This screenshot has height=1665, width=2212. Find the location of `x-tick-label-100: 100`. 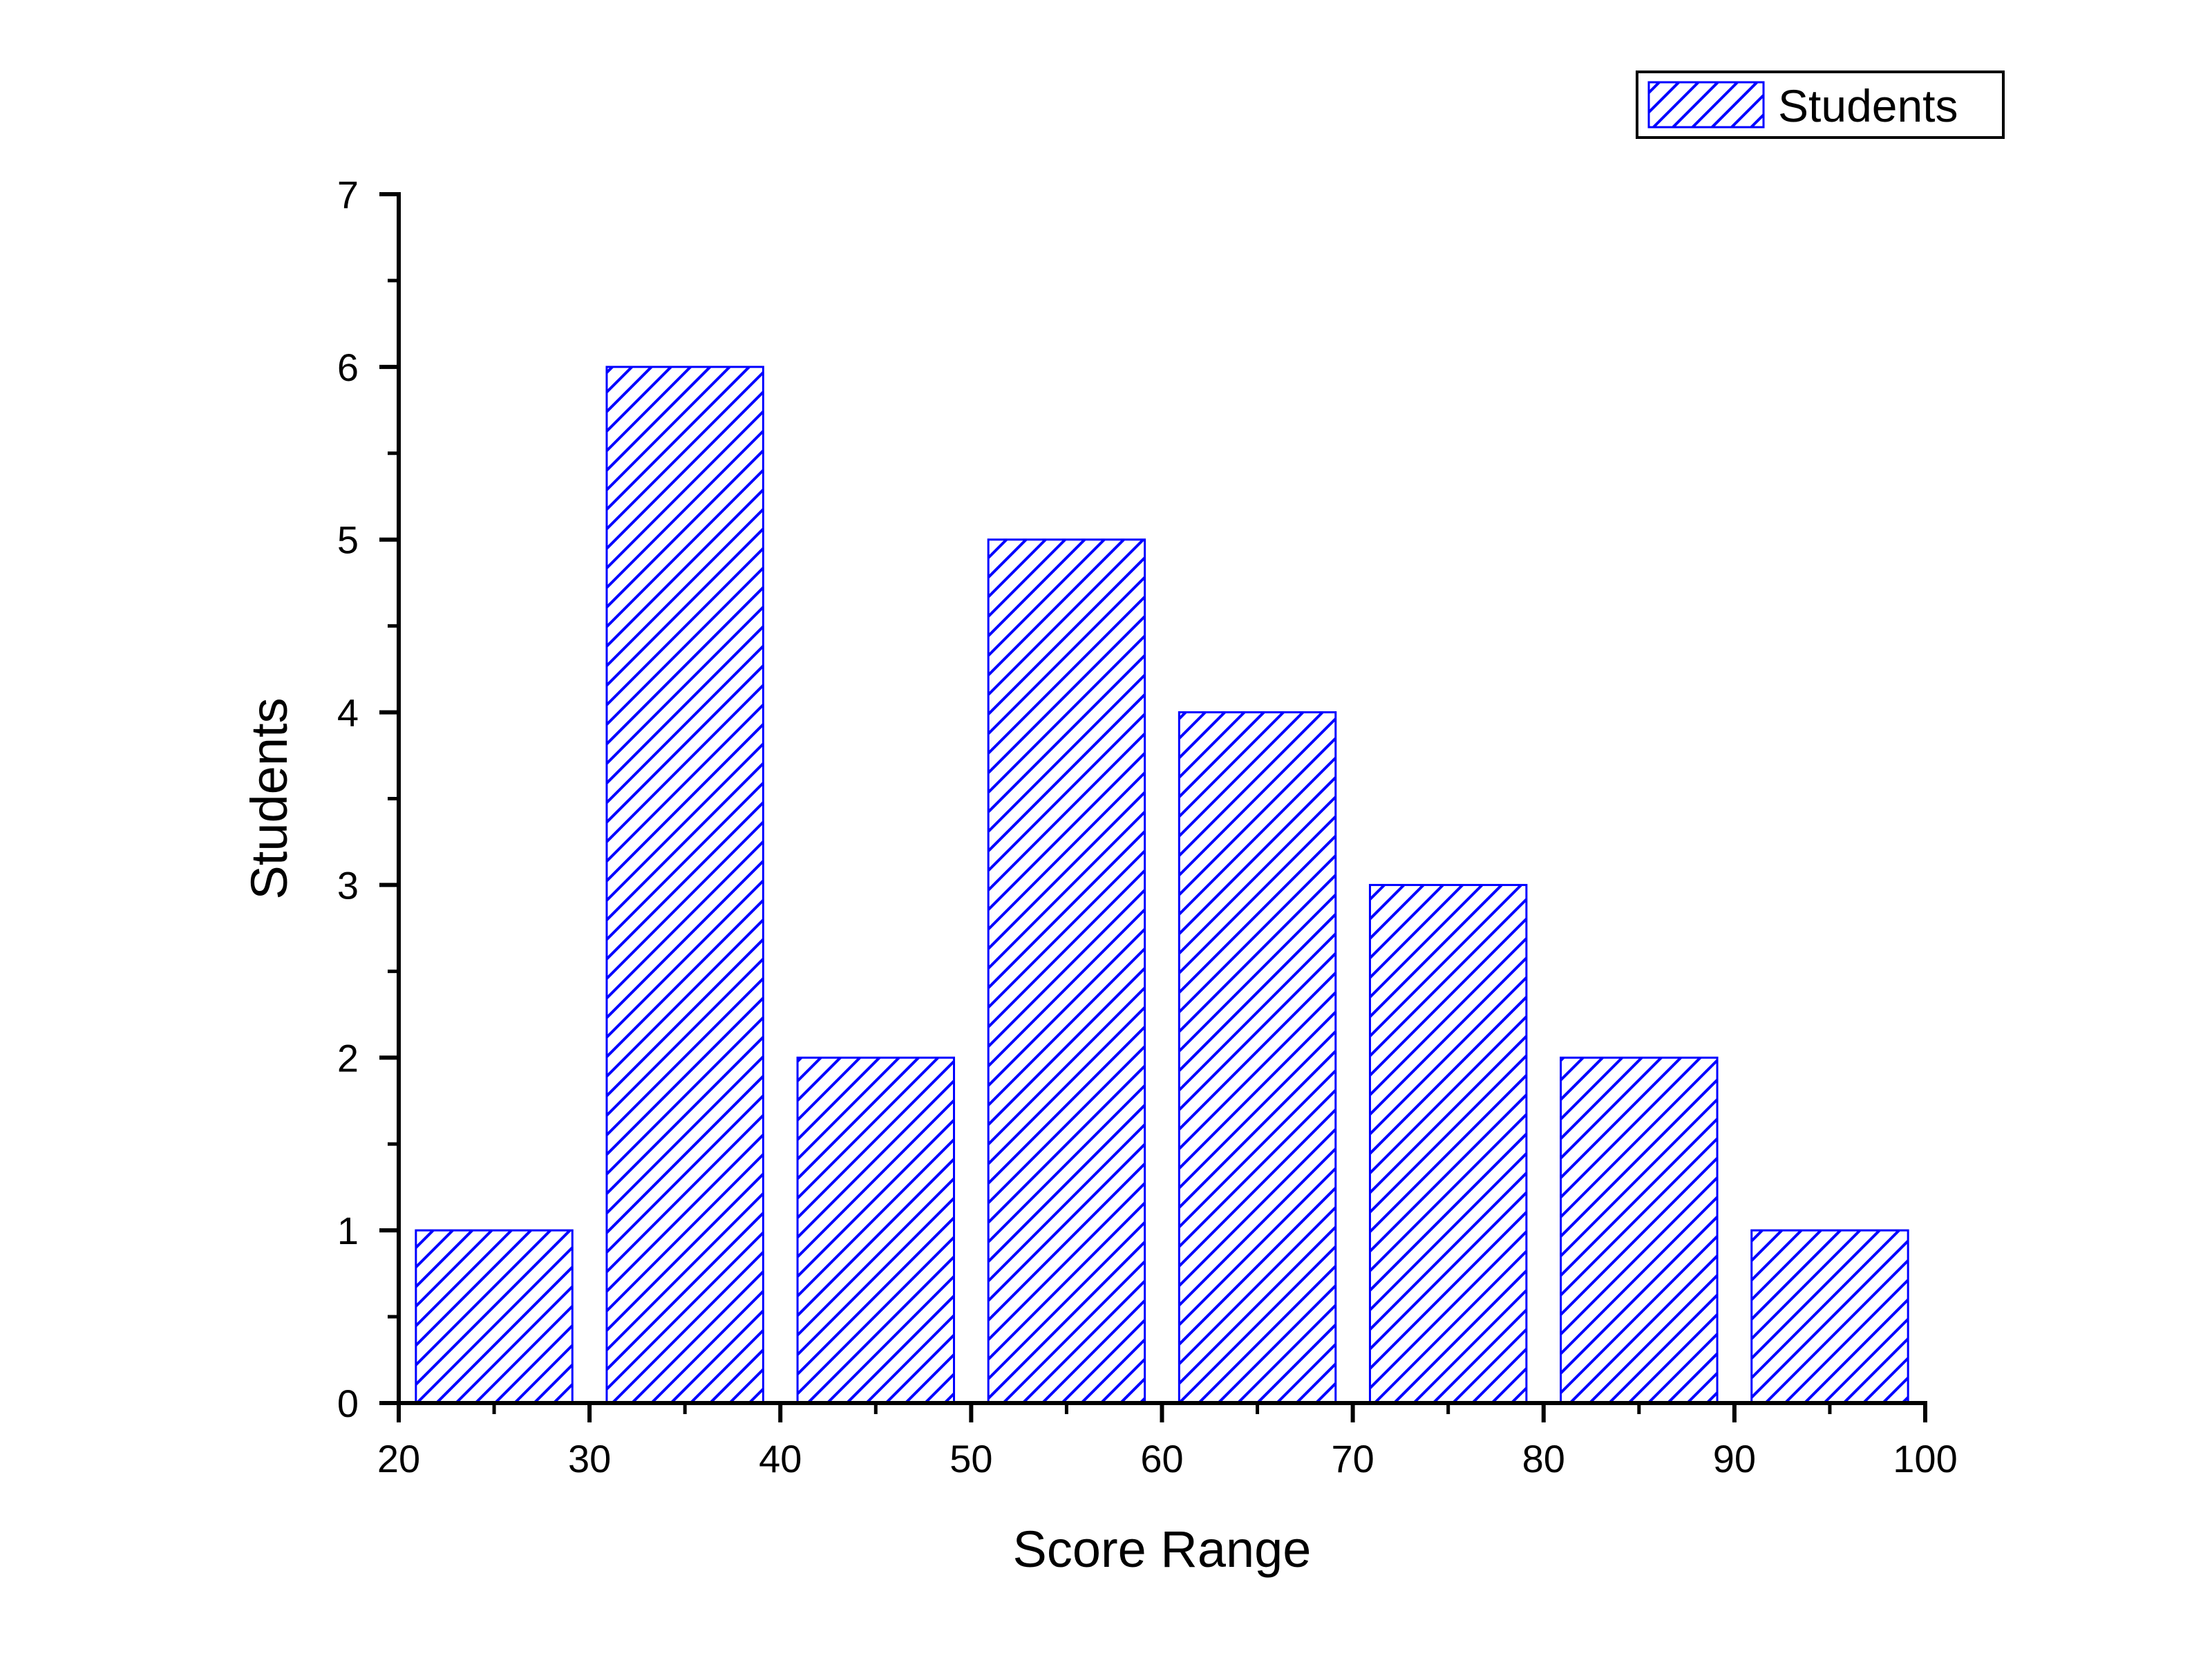

x-tick-label-100: 100 is located at coordinates (1925, 1459).